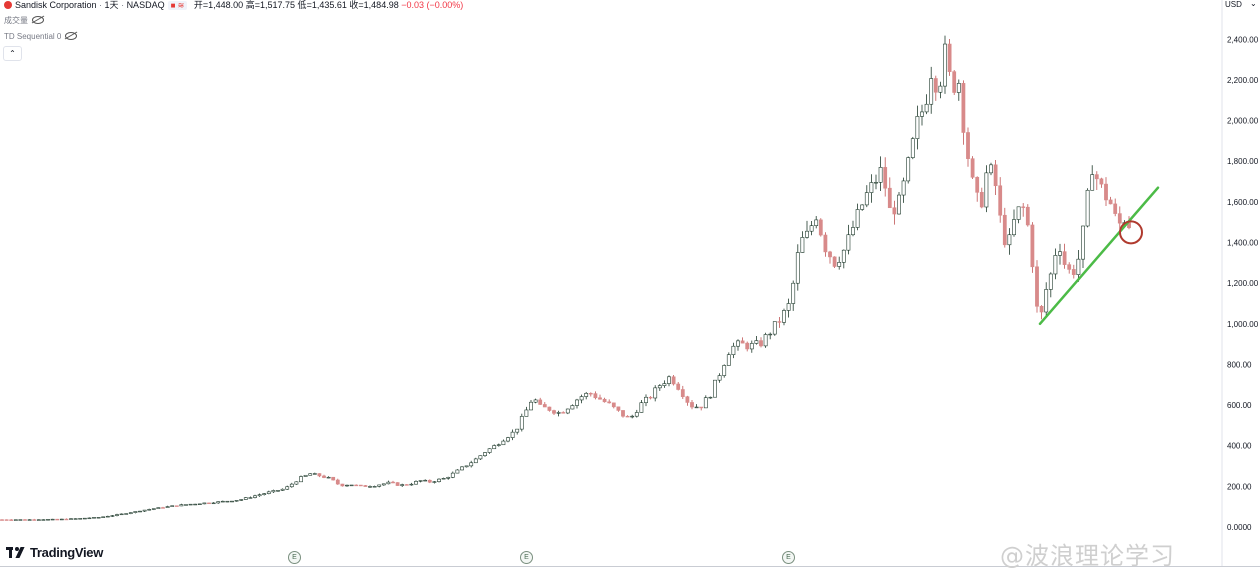 This screenshot has width=1260, height=572. What do you see at coordinates (177, 5) in the screenshot?
I see `buy-sell-toggle: ■ ≋` at bounding box center [177, 5].